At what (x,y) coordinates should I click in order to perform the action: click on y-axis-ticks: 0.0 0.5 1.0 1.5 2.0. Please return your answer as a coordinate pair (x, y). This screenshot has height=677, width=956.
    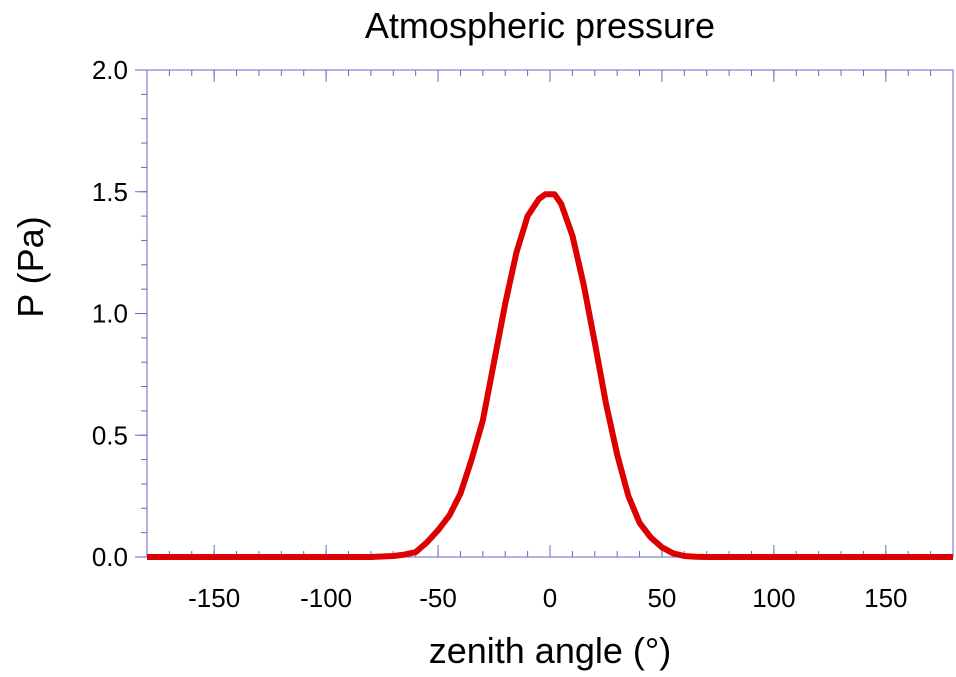
    Looking at the image, I should click on (119, 313).